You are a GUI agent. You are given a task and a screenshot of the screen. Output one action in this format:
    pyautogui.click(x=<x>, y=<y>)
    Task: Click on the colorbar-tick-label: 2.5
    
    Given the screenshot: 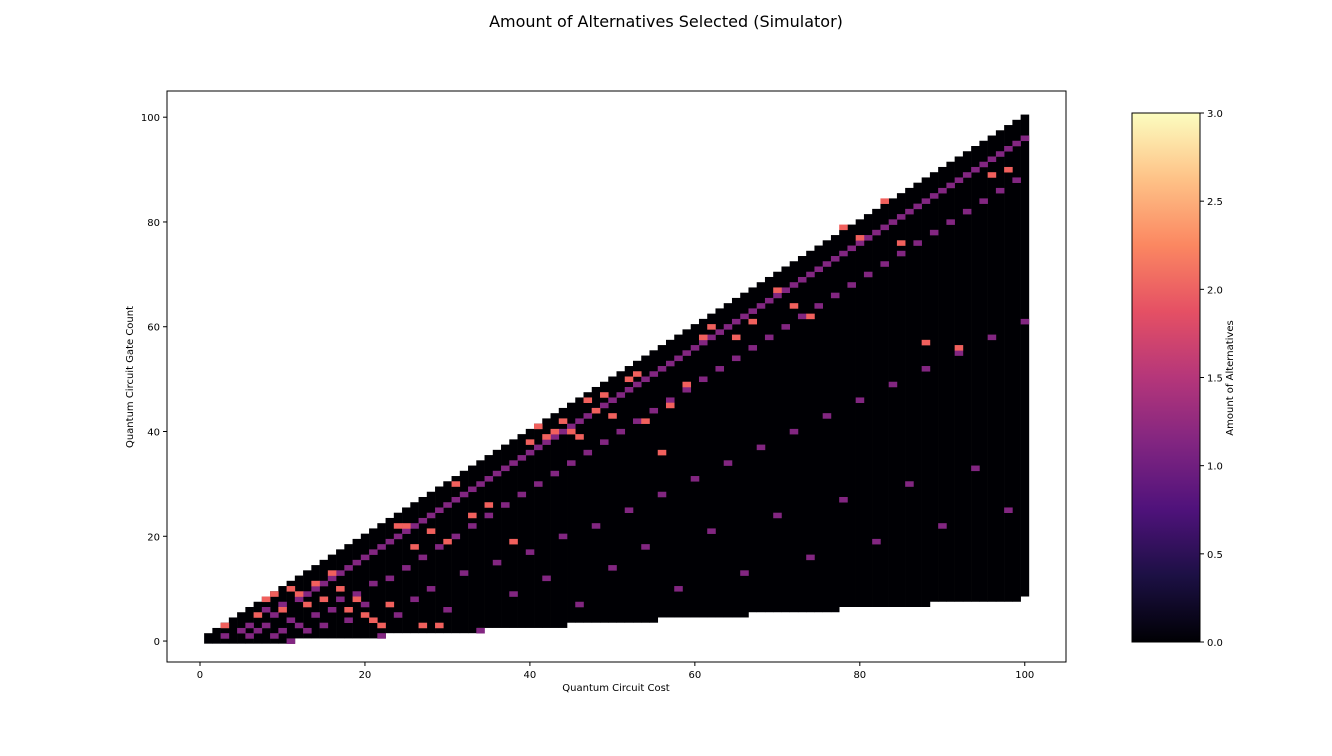 What is the action you would take?
    pyautogui.click(x=1215, y=202)
    